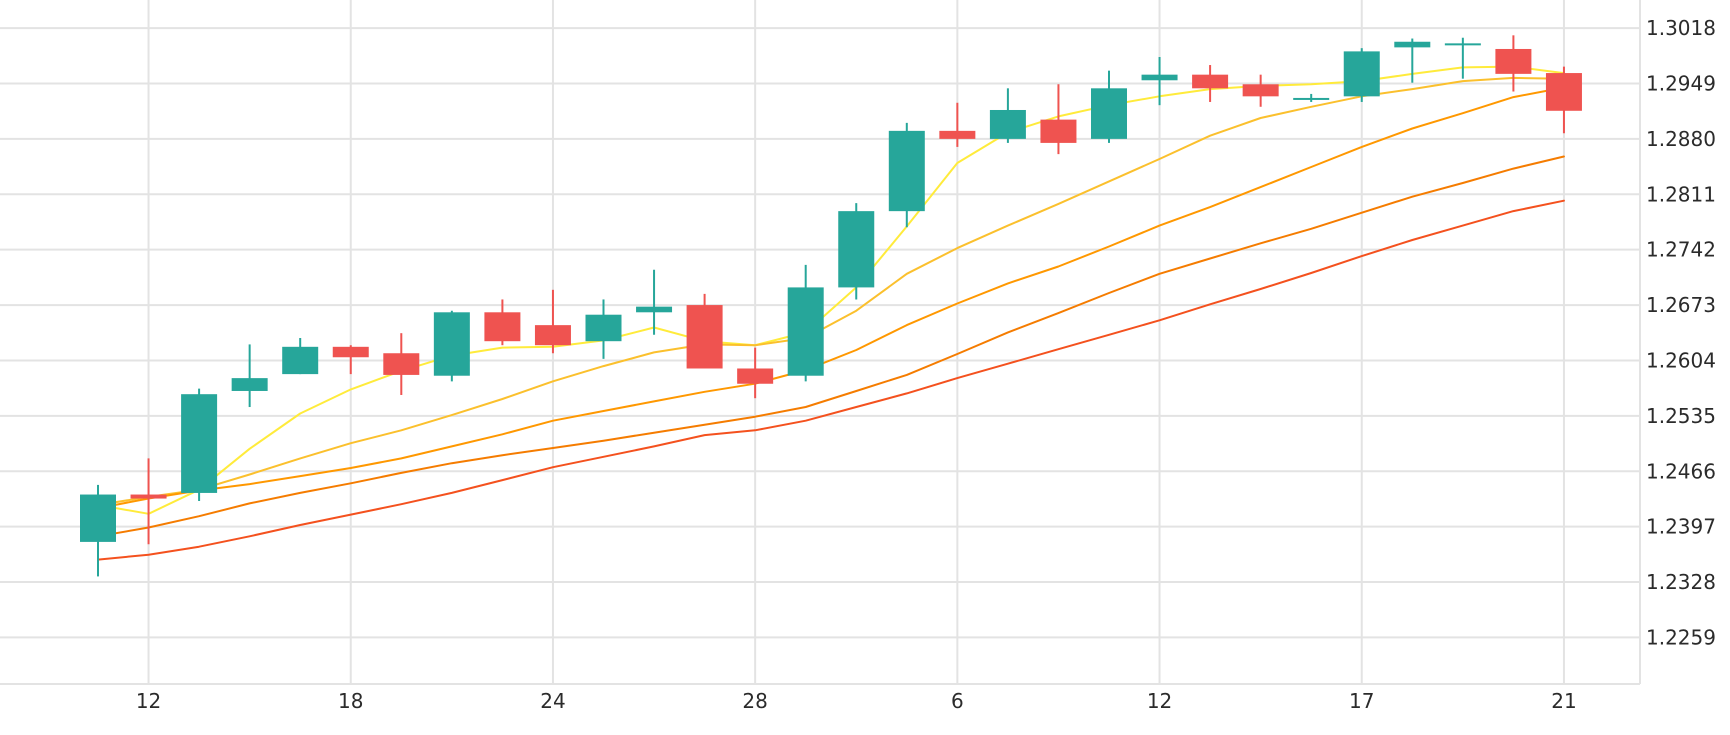 The height and width of the screenshot is (735, 1730). I want to click on x-tick-label: 21, so click(1563, 701).